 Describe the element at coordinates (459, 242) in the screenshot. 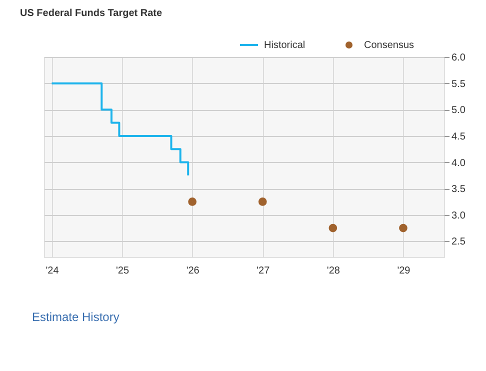

I see `y-tick-label: 2.5` at that location.